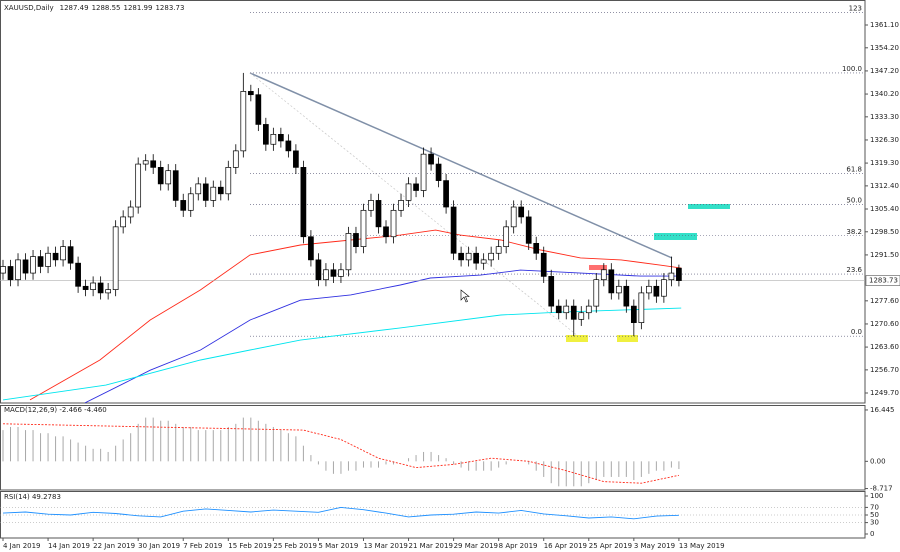  I want to click on support-zone, so click(577, 338).